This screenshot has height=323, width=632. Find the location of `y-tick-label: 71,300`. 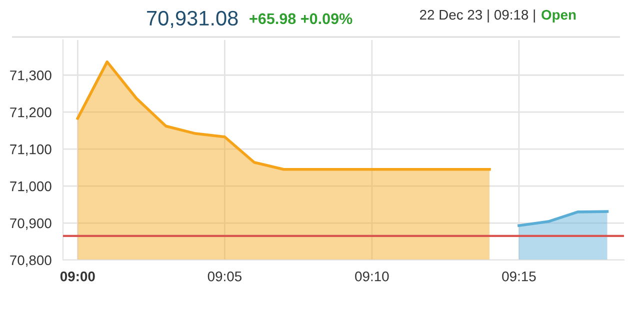

y-tick-label: 71,300 is located at coordinates (31, 76).